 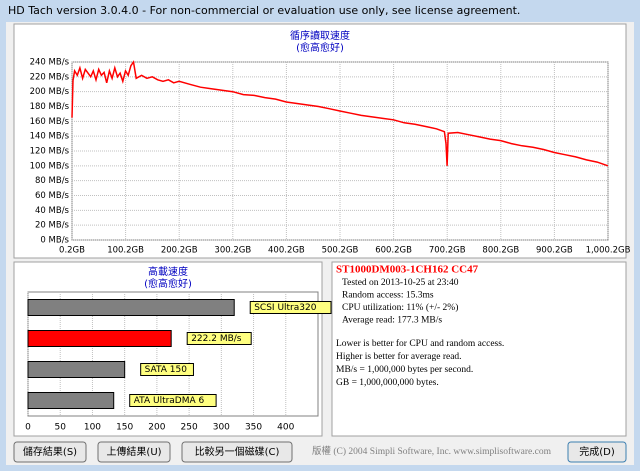 I want to click on chart-title: 循序讀取速度, so click(x=320, y=35).